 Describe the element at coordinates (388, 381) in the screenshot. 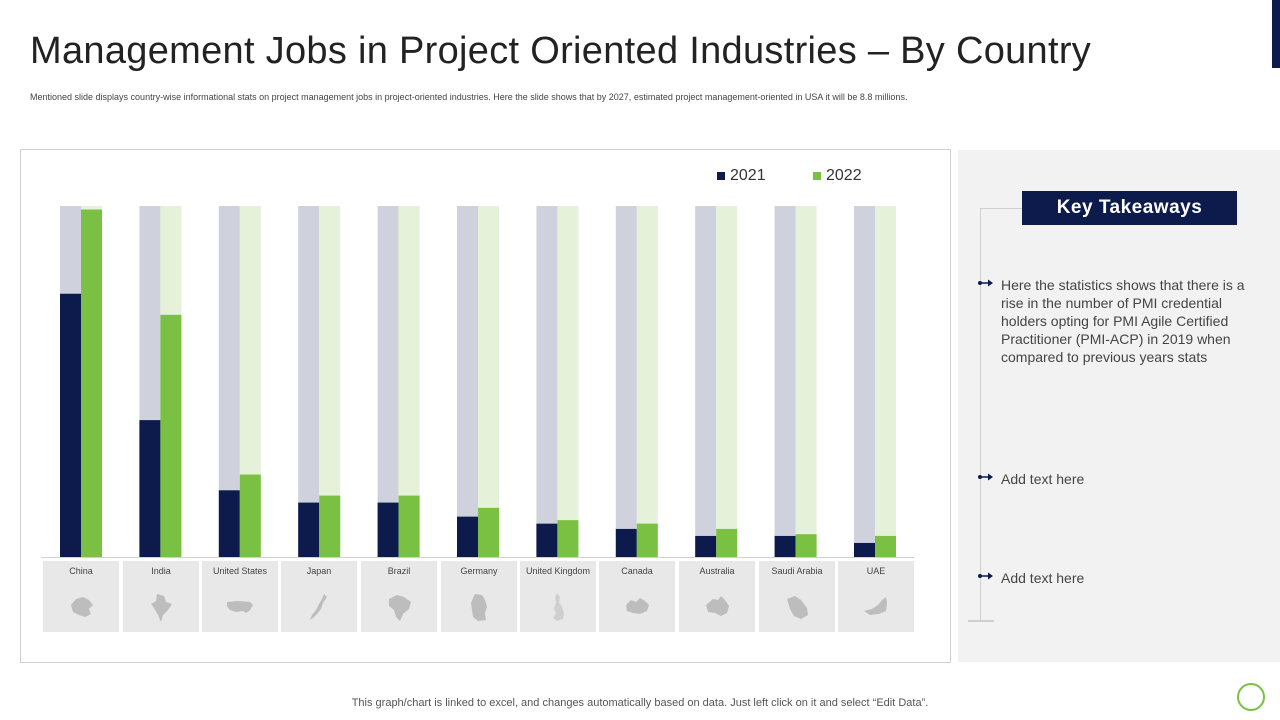

I see `bar-background-2021-brazil` at that location.